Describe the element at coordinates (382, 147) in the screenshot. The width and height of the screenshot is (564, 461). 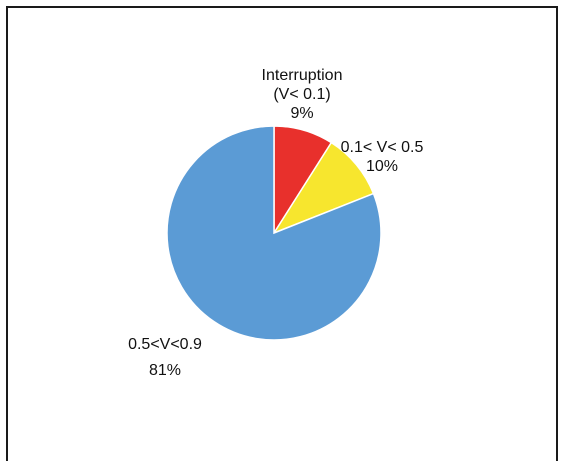
I see `slice-label-sag-deep-line1: 0.1< V< 0.5` at that location.